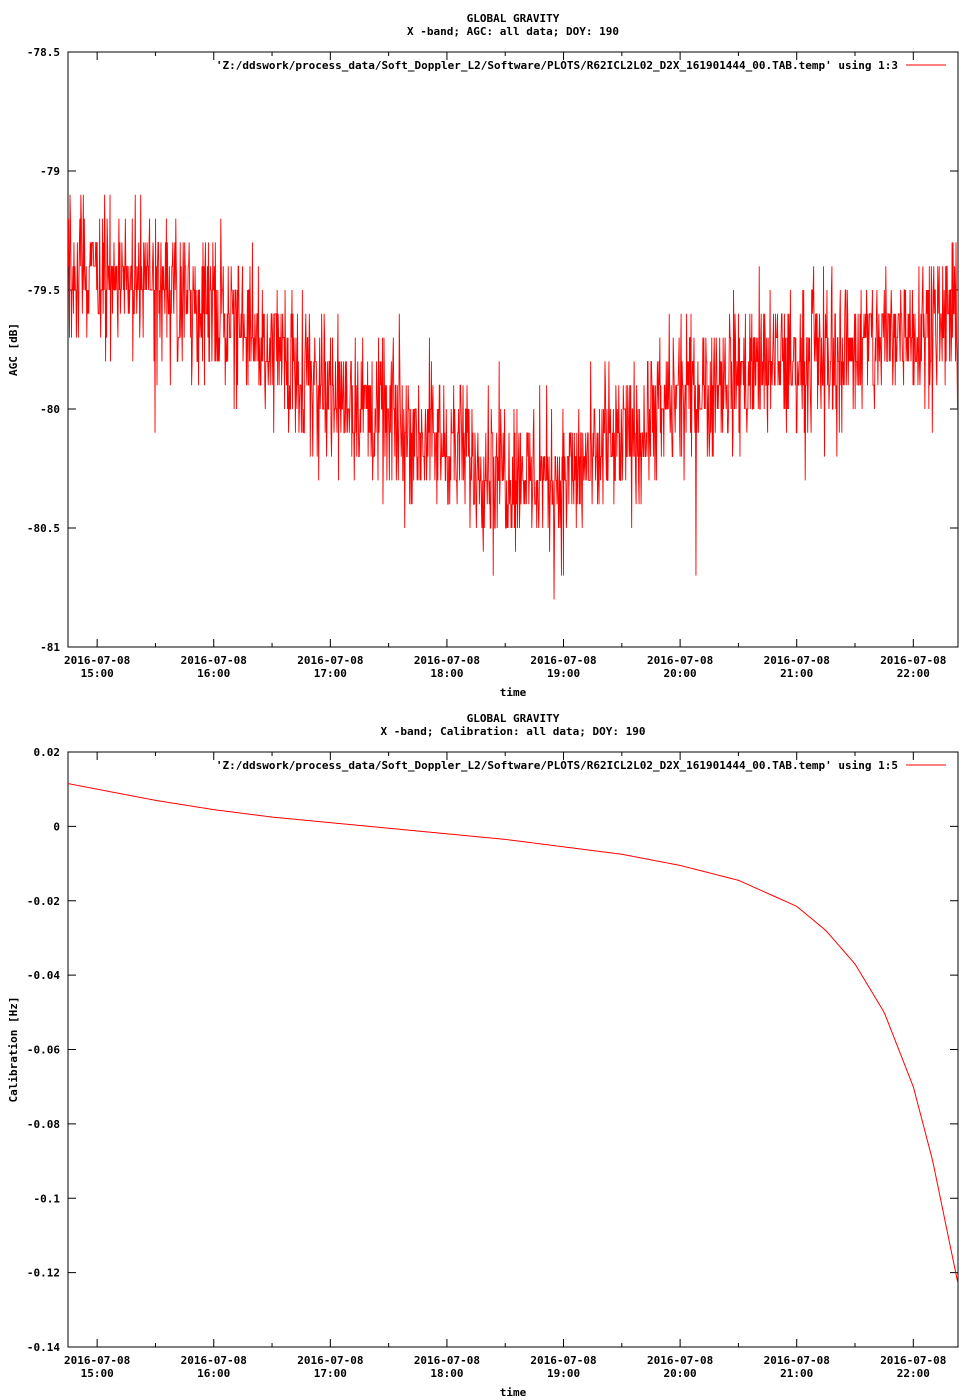 Image resolution: width=980 pixels, height=1400 pixels. I want to click on y-tick-label: -0.02, so click(43, 901).